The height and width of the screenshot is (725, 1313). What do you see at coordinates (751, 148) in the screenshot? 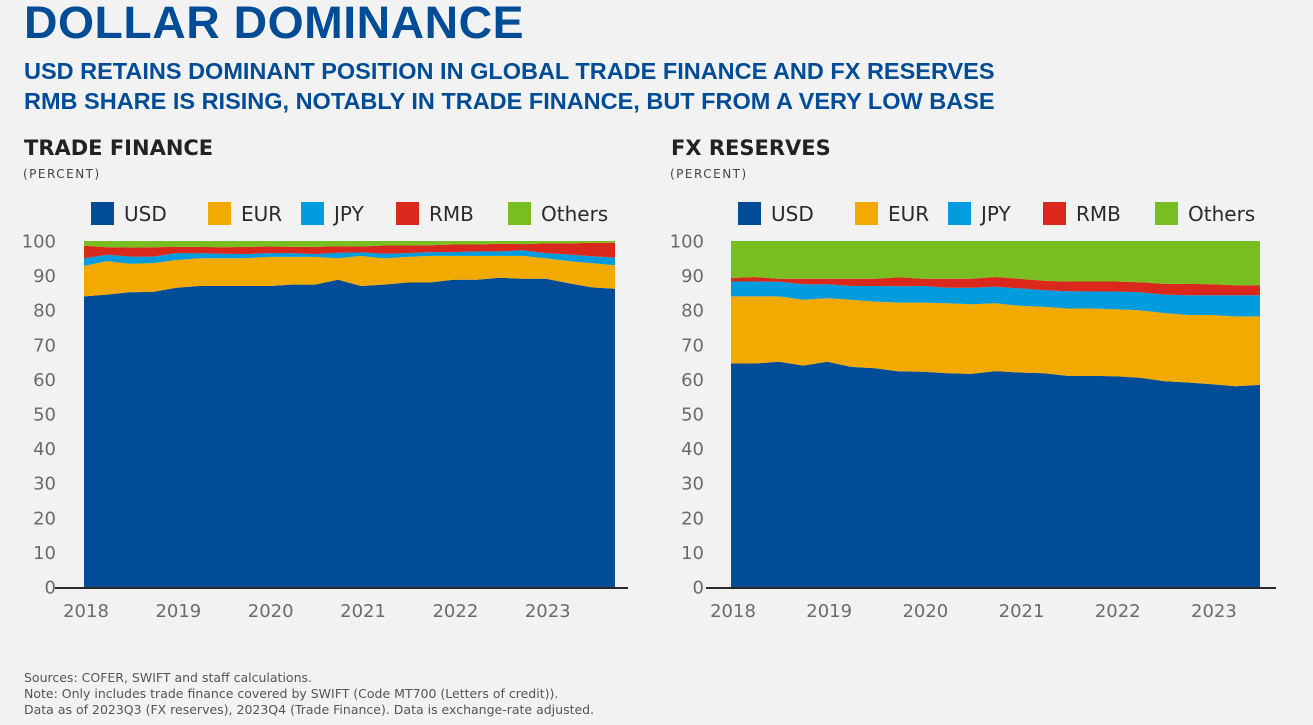
I see `chart-title-fx-reserves: FX RESERVES` at bounding box center [751, 148].